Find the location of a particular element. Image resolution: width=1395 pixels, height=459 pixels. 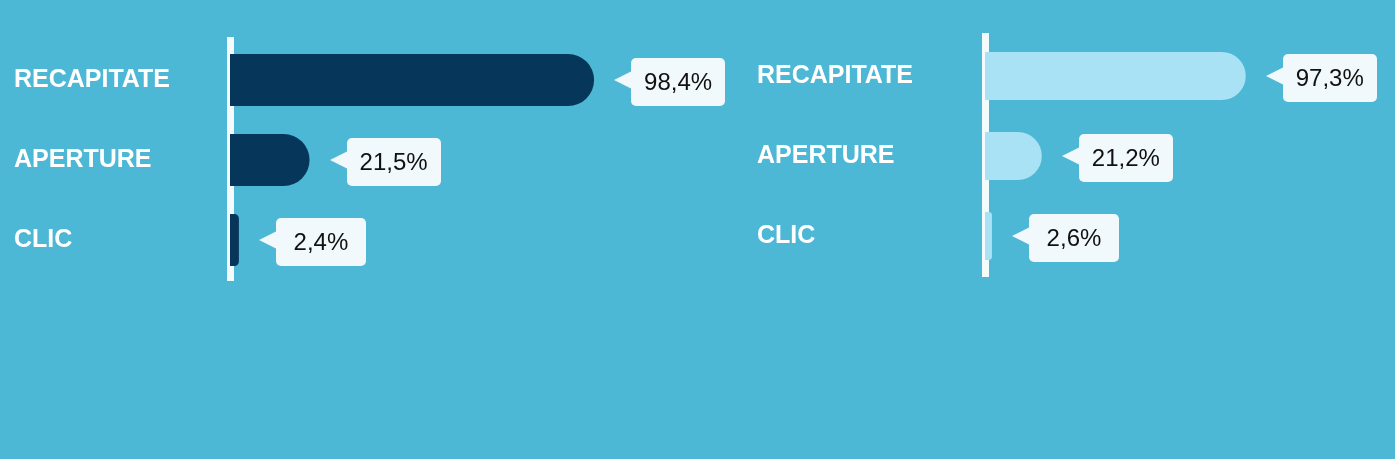

data-label: 97,3% is located at coordinates (1329, 77).